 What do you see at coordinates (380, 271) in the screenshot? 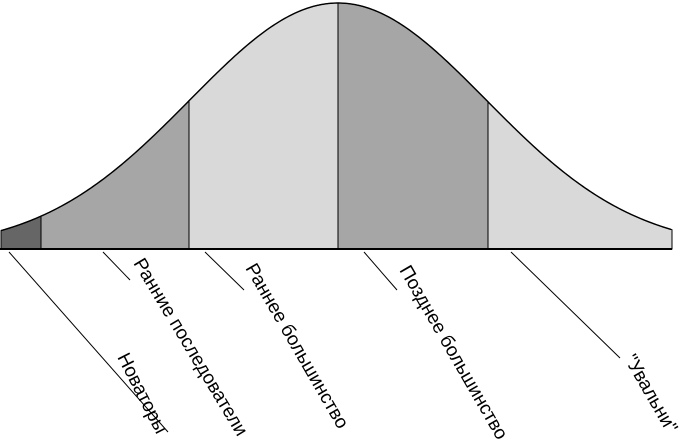
I see `leader-line-late-majority` at bounding box center [380, 271].